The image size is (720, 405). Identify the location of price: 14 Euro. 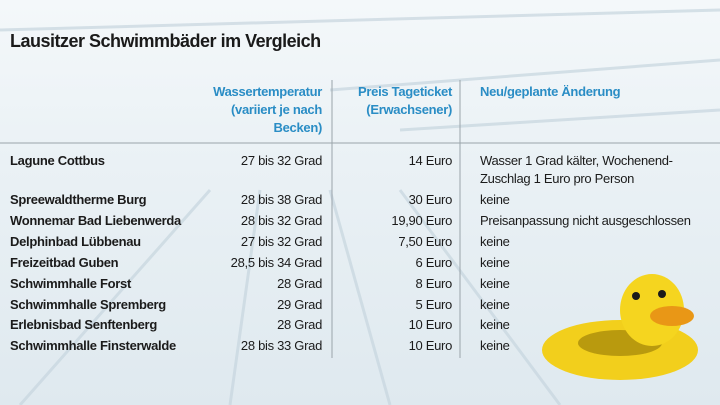
(430, 160).